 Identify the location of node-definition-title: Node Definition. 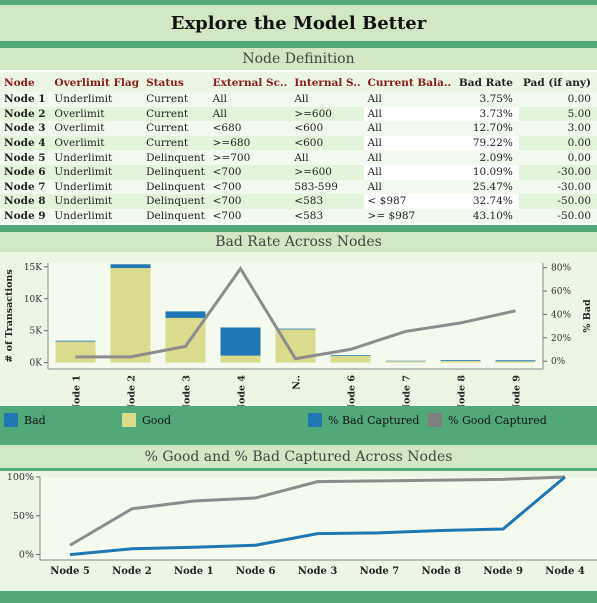
(298, 59).